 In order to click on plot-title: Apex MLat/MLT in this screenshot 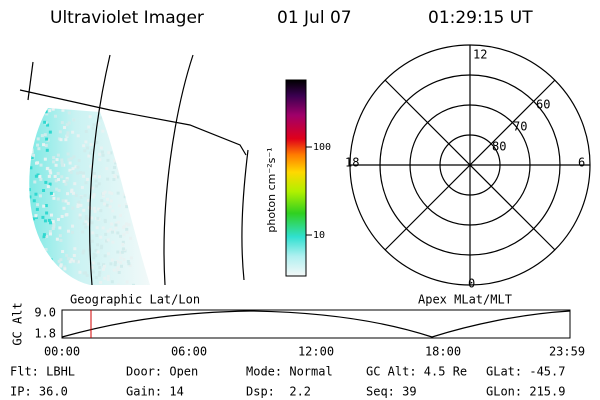, I will do `click(465, 300)`.